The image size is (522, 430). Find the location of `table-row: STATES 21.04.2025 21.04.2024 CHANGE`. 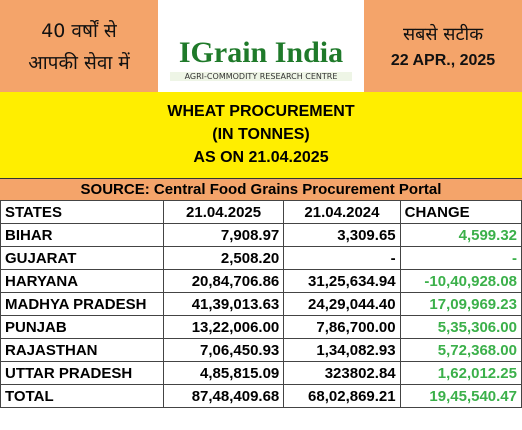

table-row: STATES 21.04.2025 21.04.2024 CHANGE is located at coordinates (261, 212).